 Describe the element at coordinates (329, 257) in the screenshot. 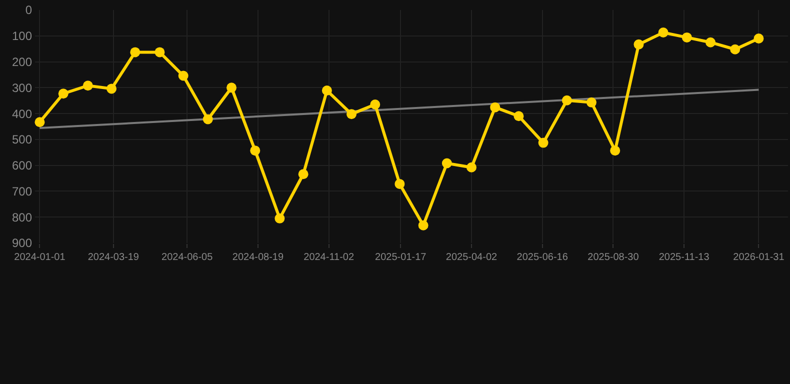

I see `x-tick-label: 2024-11-02` at that location.